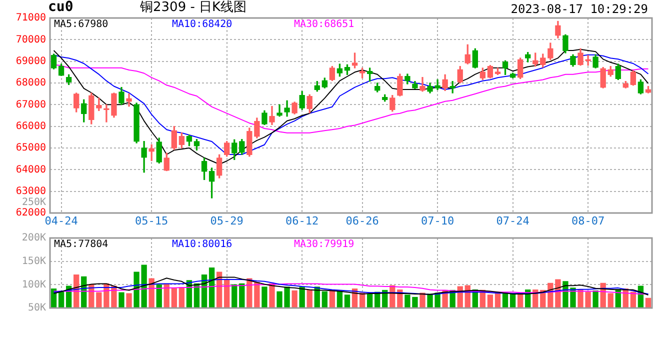  Describe the element at coordinates (81, 25) in the screenshot. I see `text: MA5:67980` at that location.